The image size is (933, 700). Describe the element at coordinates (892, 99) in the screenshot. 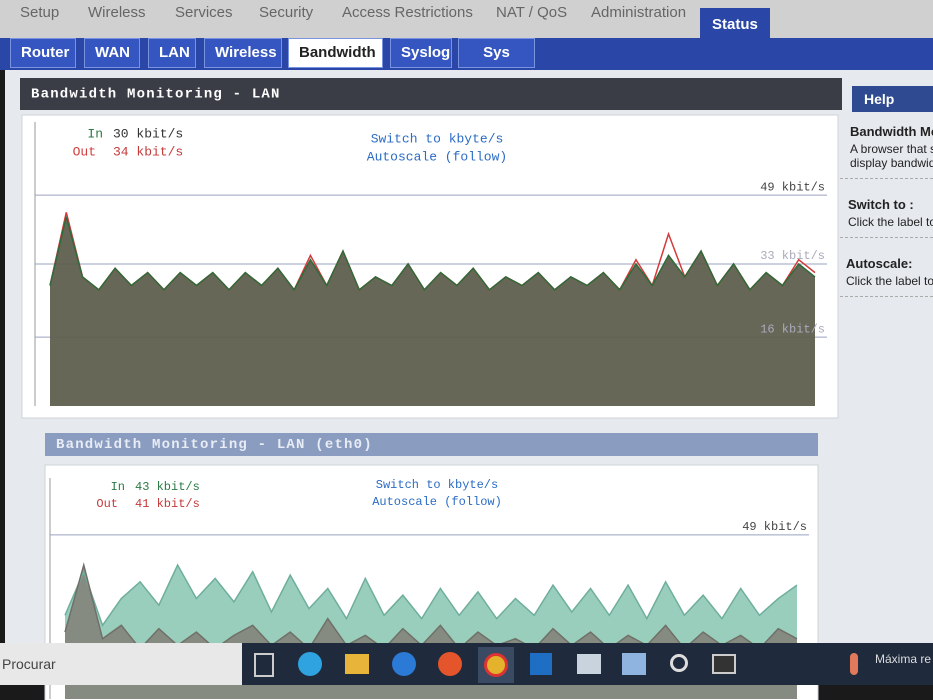

I see `help-title: Help` at that location.